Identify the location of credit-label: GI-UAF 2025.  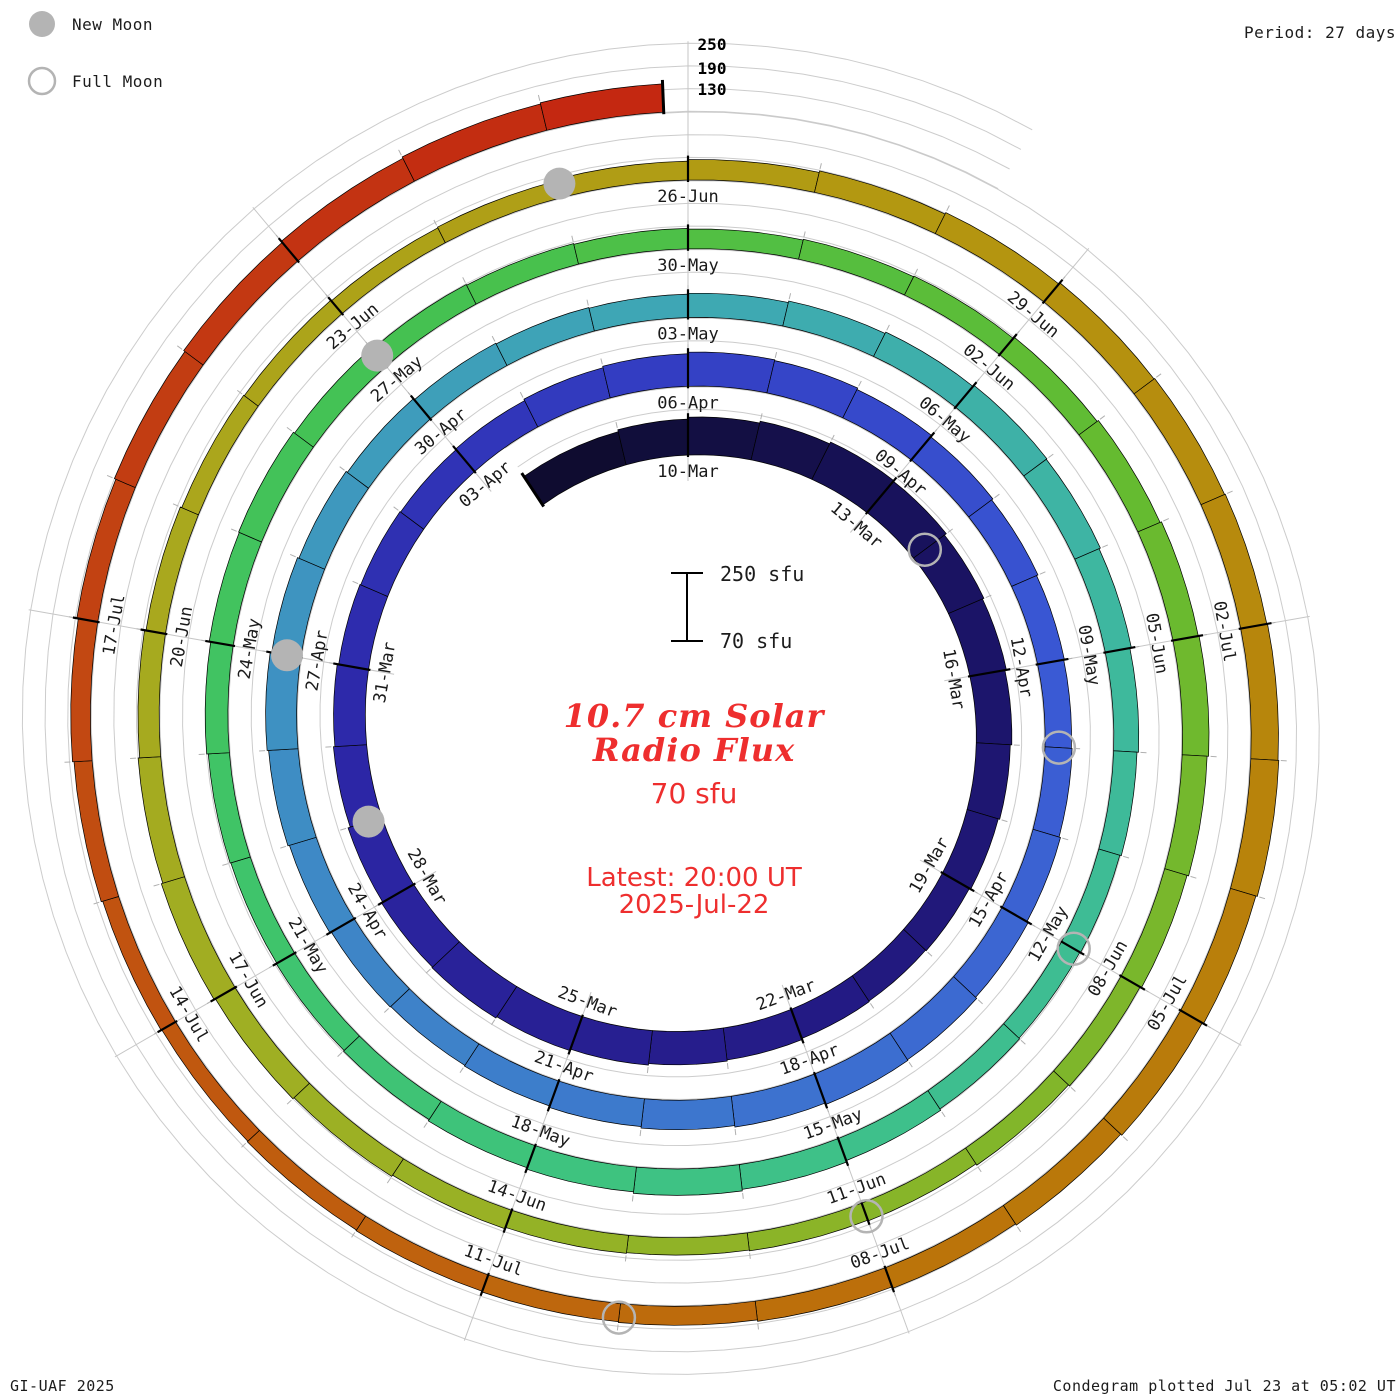
(62, 1386).